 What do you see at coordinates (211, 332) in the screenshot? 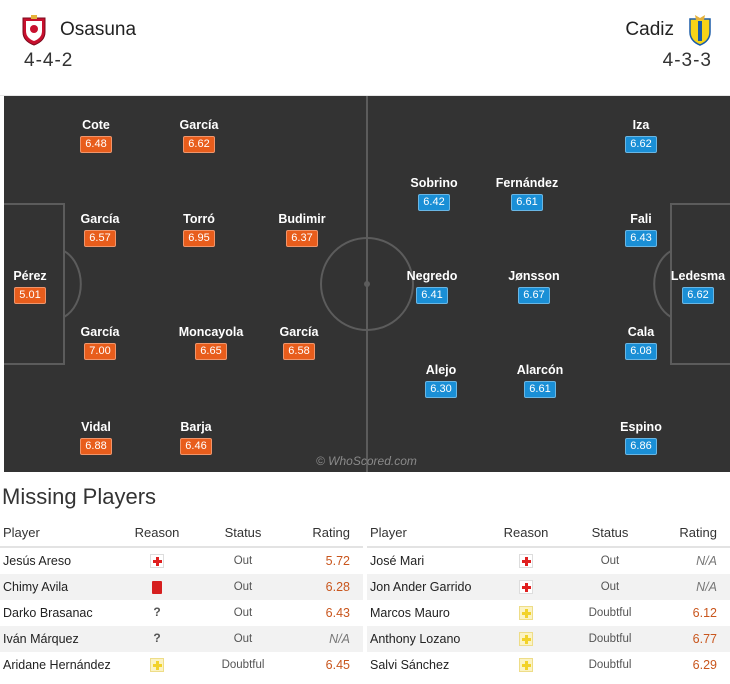
I see `player-name: Moncayola` at bounding box center [211, 332].